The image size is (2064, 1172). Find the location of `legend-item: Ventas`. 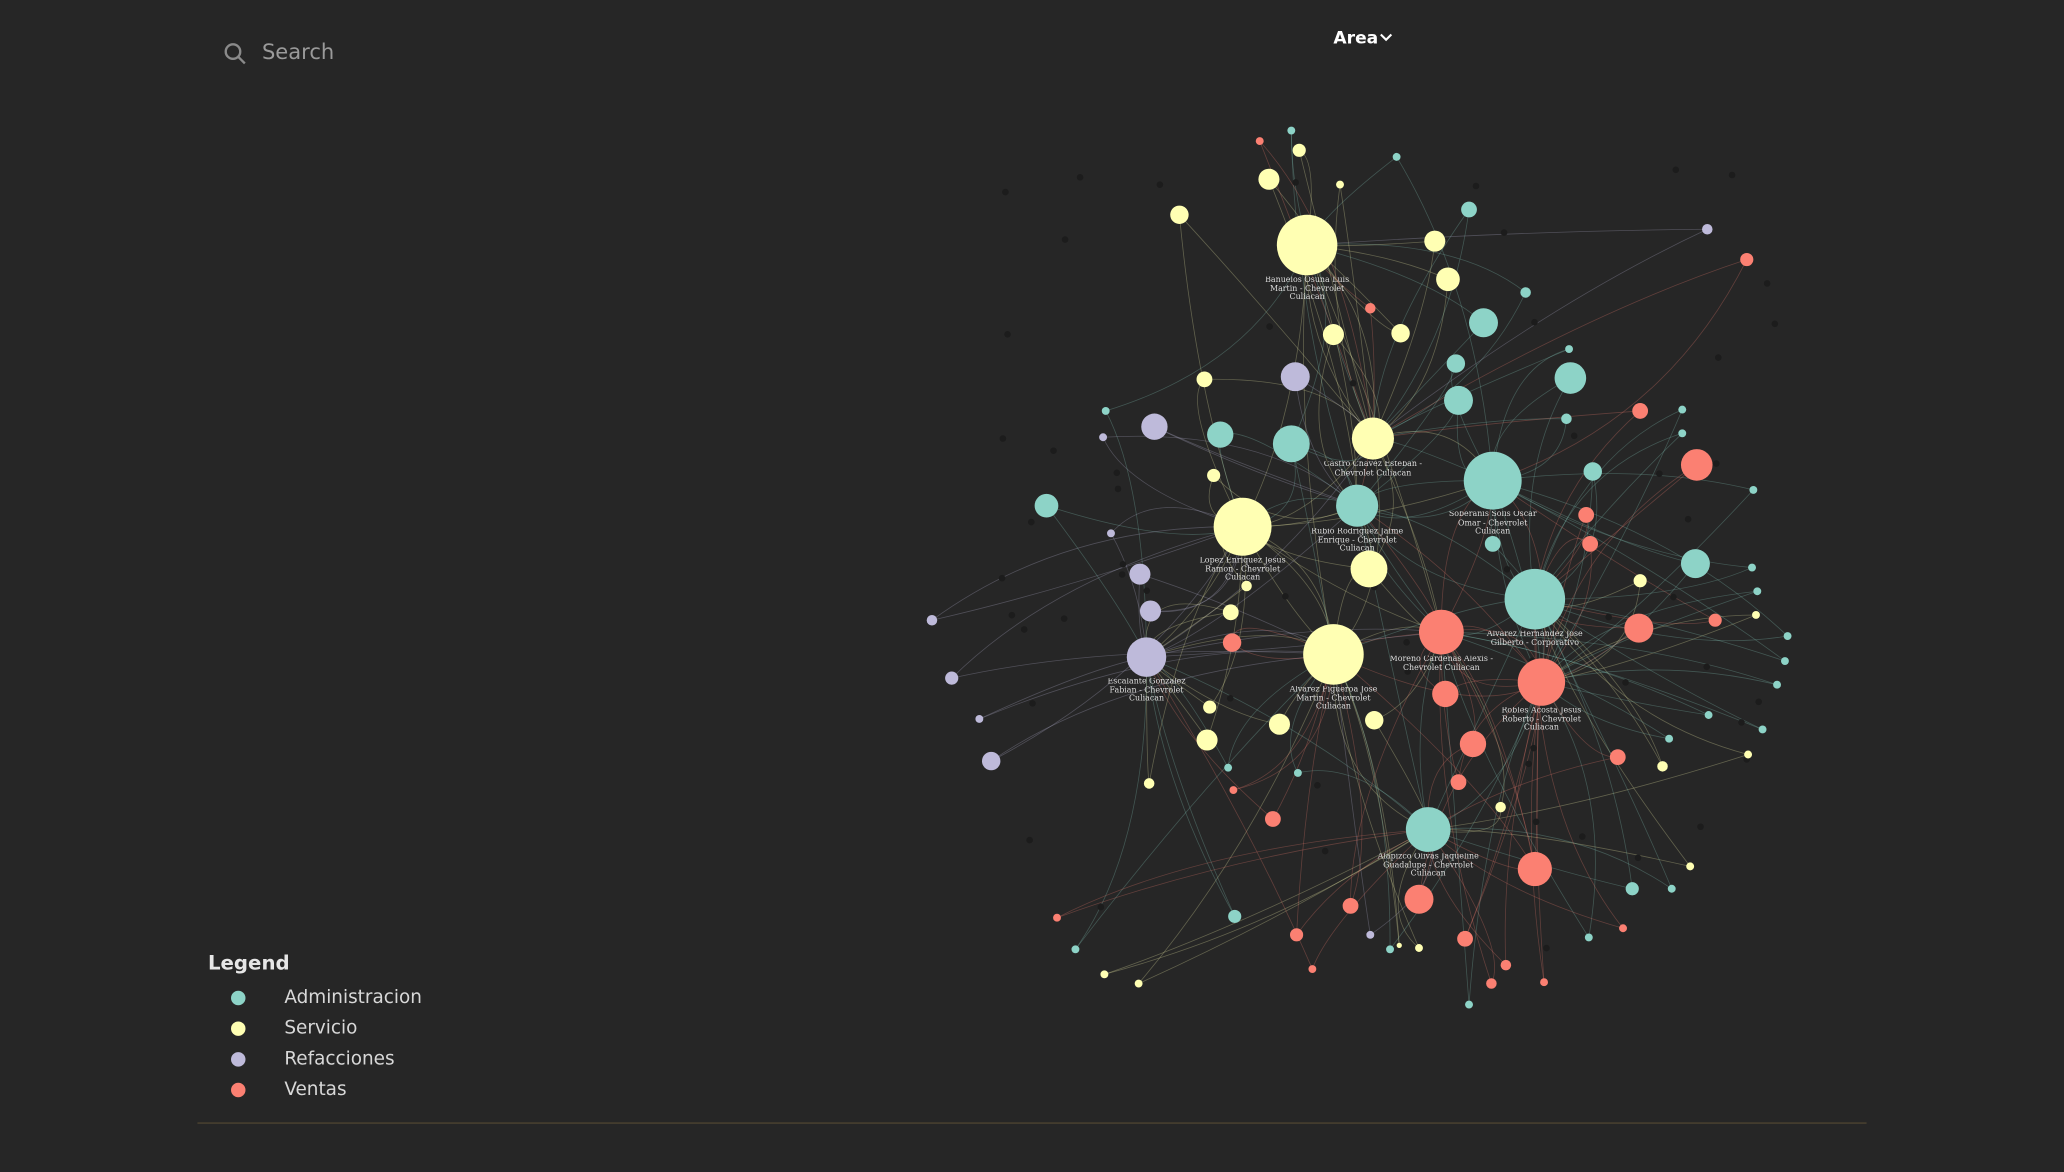

legend-item: Ventas is located at coordinates (289, 1089).